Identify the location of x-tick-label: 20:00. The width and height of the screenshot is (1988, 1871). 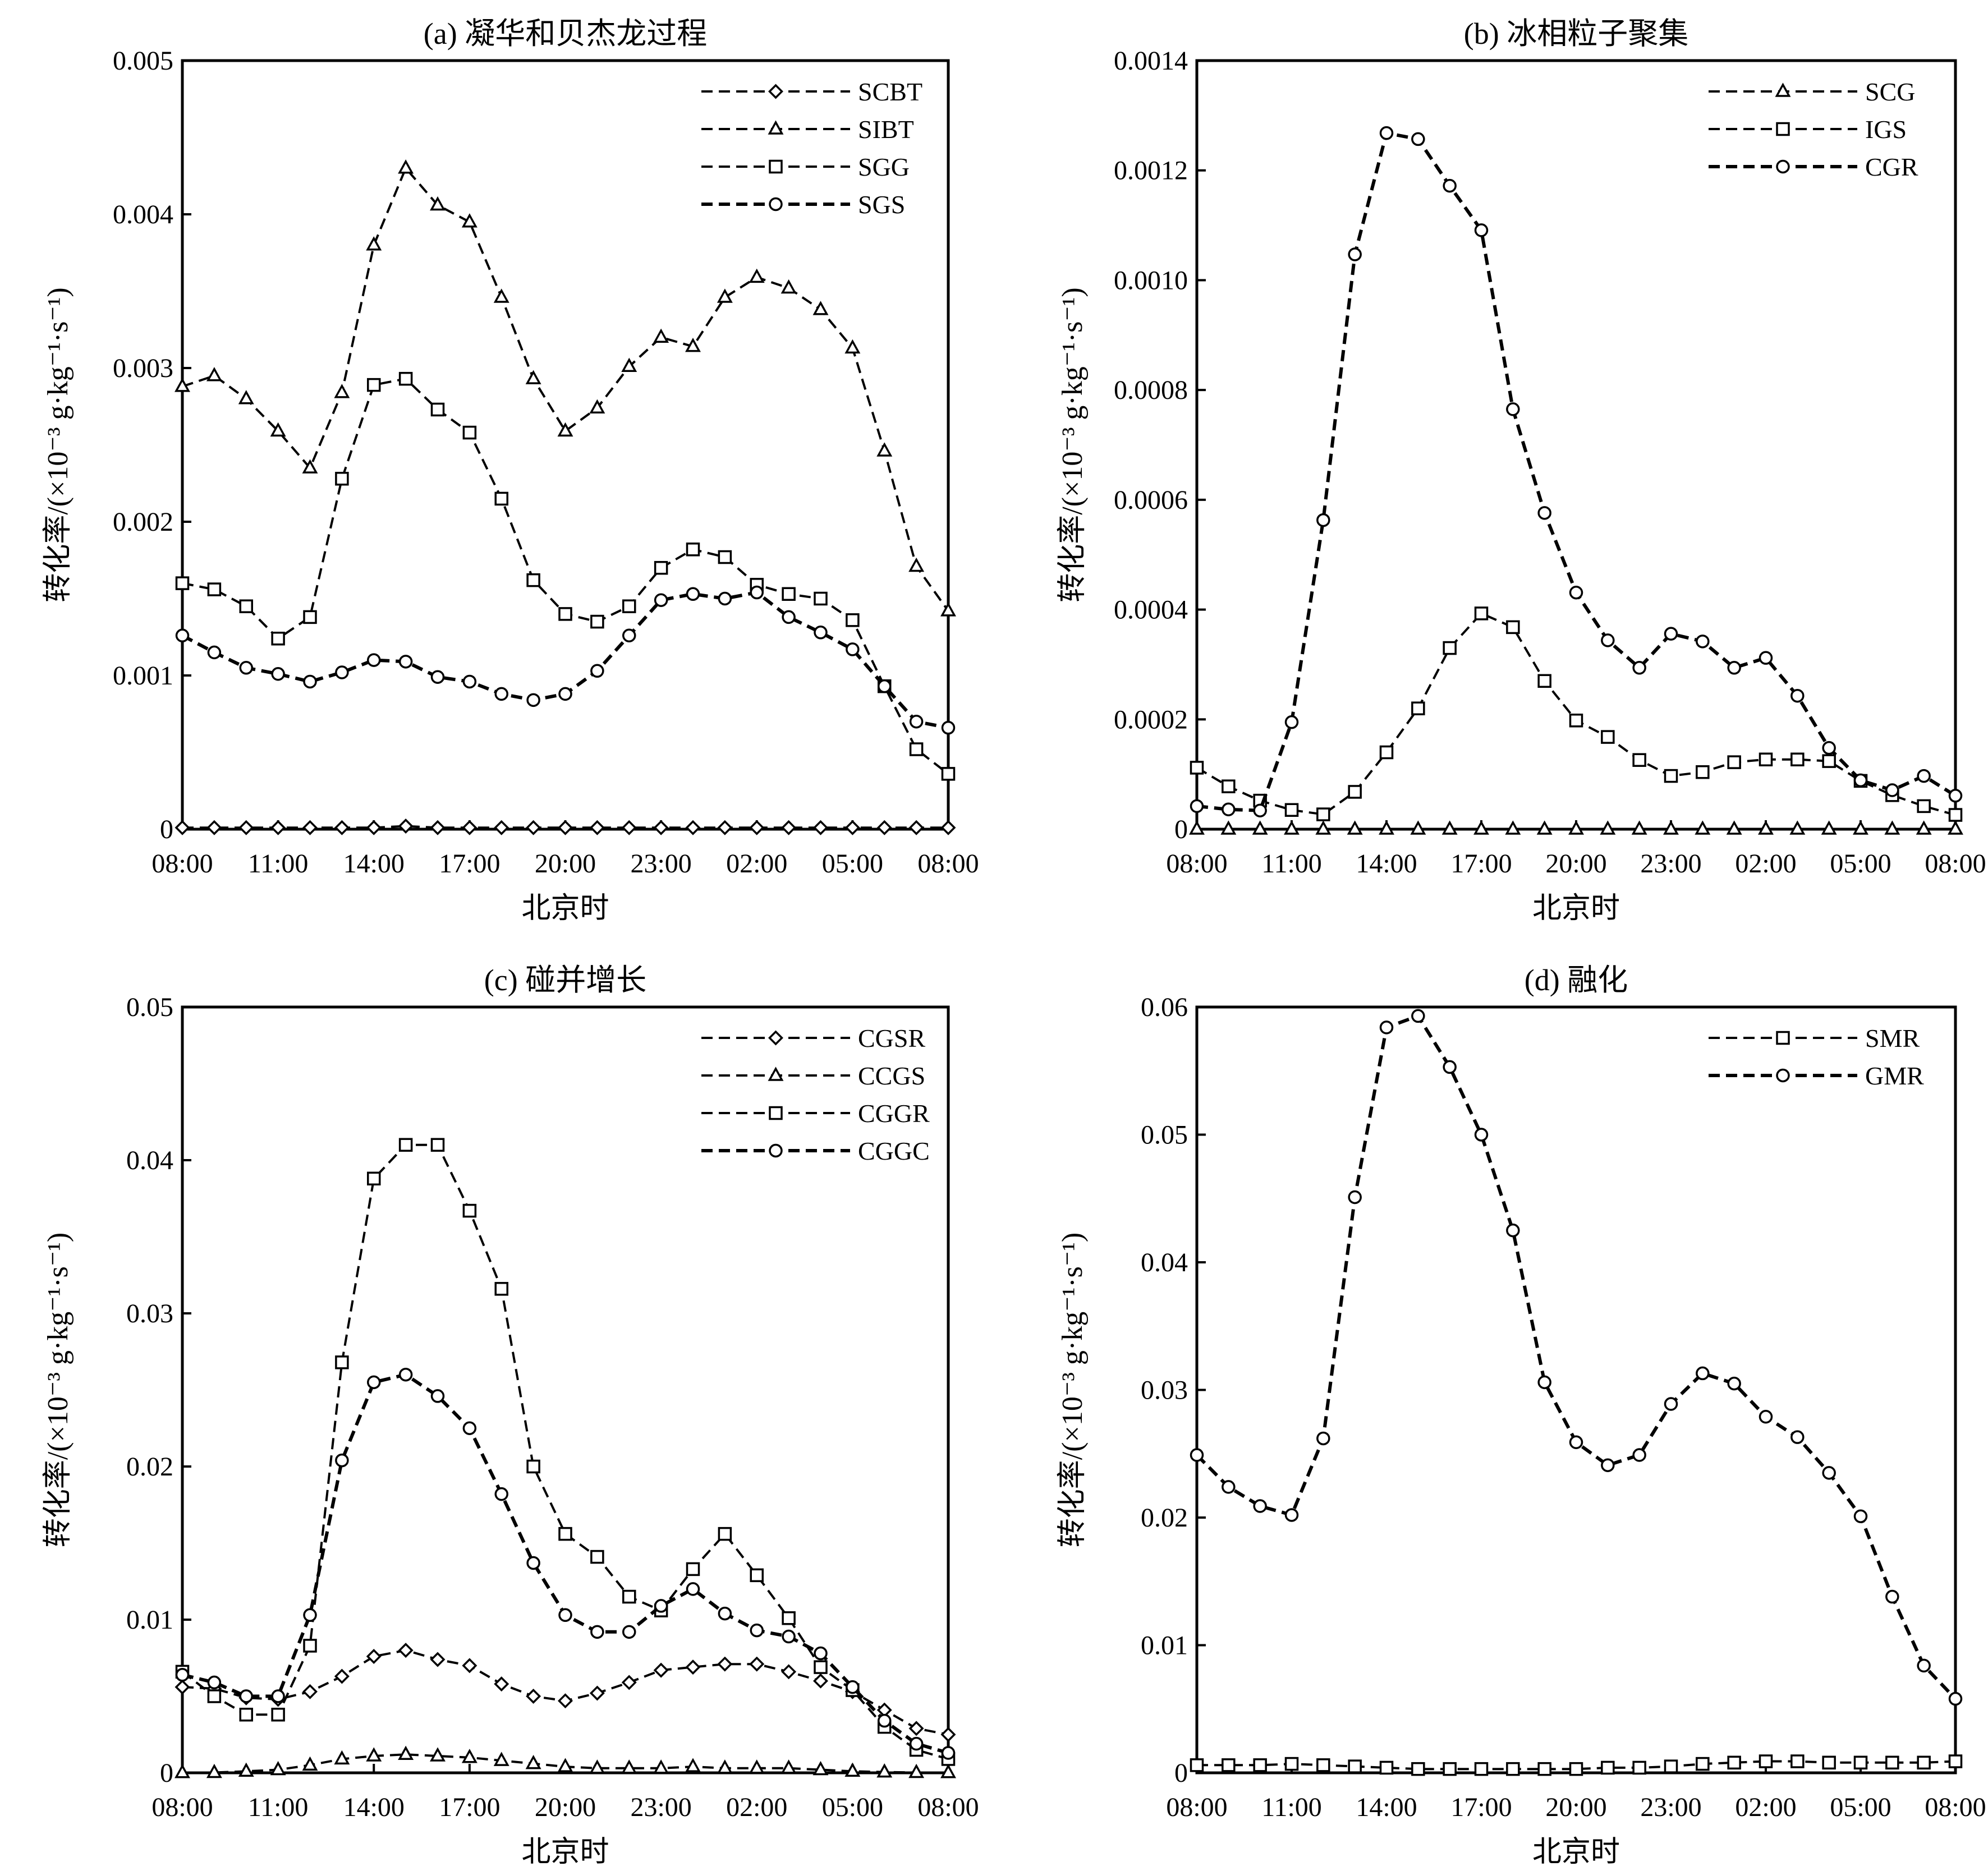
(1575, 1807).